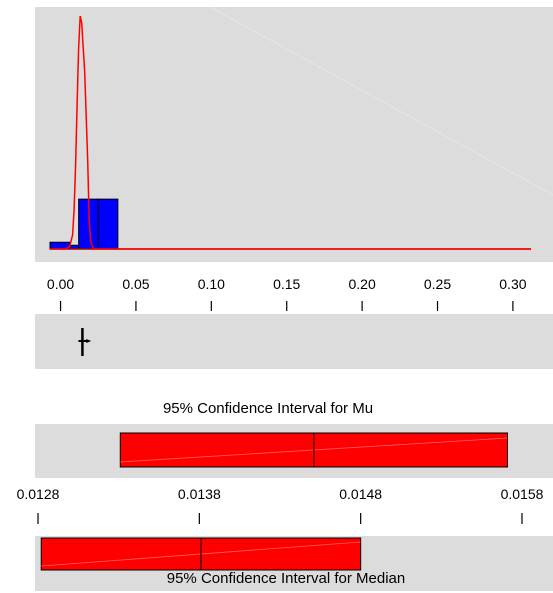 The height and width of the screenshot is (593, 553). Describe the element at coordinates (286, 284) in the screenshot. I see `histogram-x-tick-label: 0.15` at that location.